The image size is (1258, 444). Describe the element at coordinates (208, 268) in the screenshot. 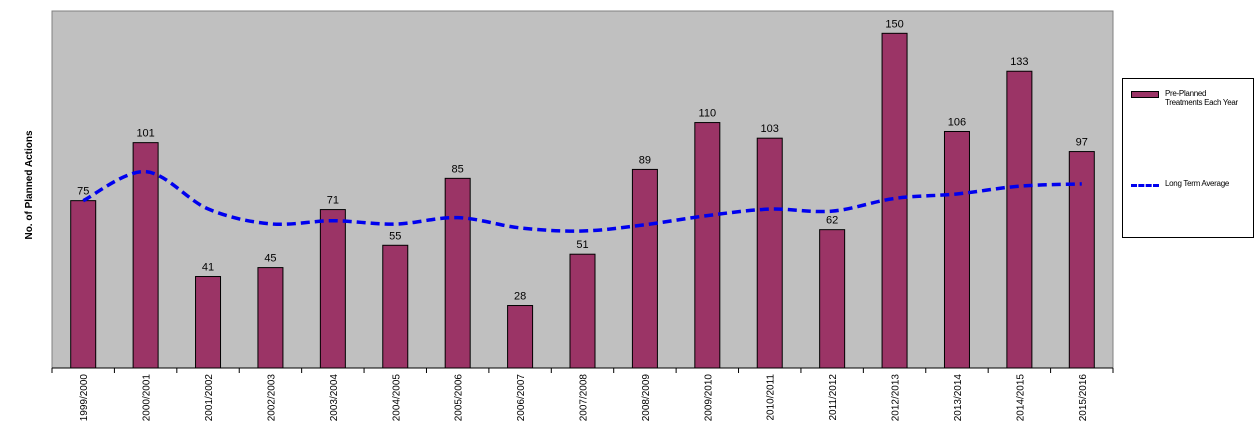

I see `bar-value-label: 41` at that location.